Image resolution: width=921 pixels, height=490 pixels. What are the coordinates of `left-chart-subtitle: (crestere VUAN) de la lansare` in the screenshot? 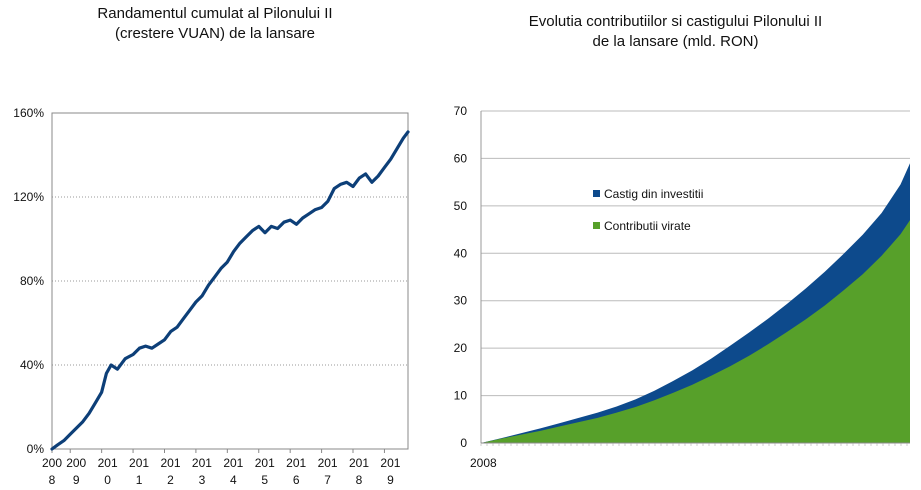 It's located at (215, 33).